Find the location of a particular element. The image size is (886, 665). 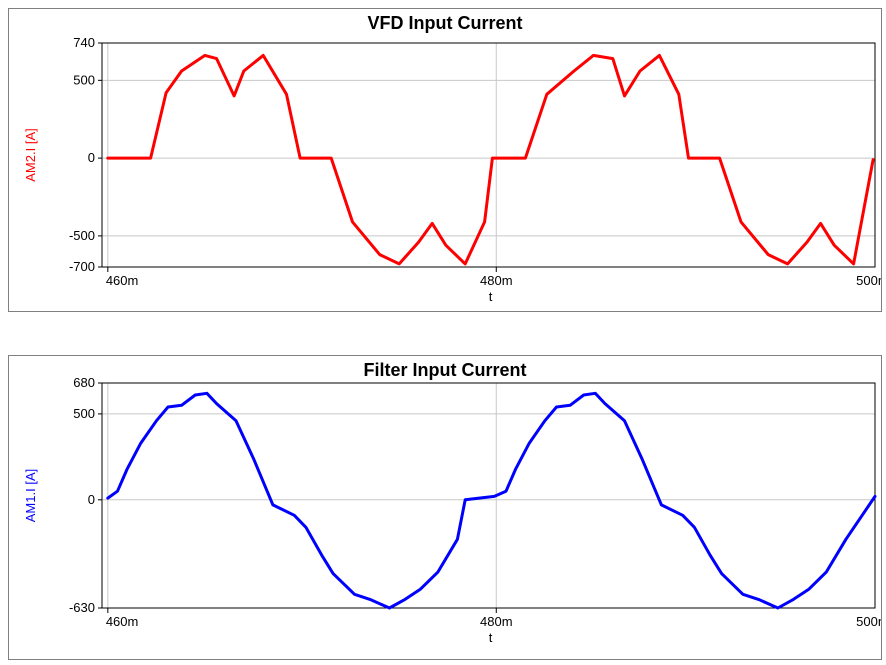

chart-1-y-axis-label: AM2.I [A] is located at coordinates (30, 154).